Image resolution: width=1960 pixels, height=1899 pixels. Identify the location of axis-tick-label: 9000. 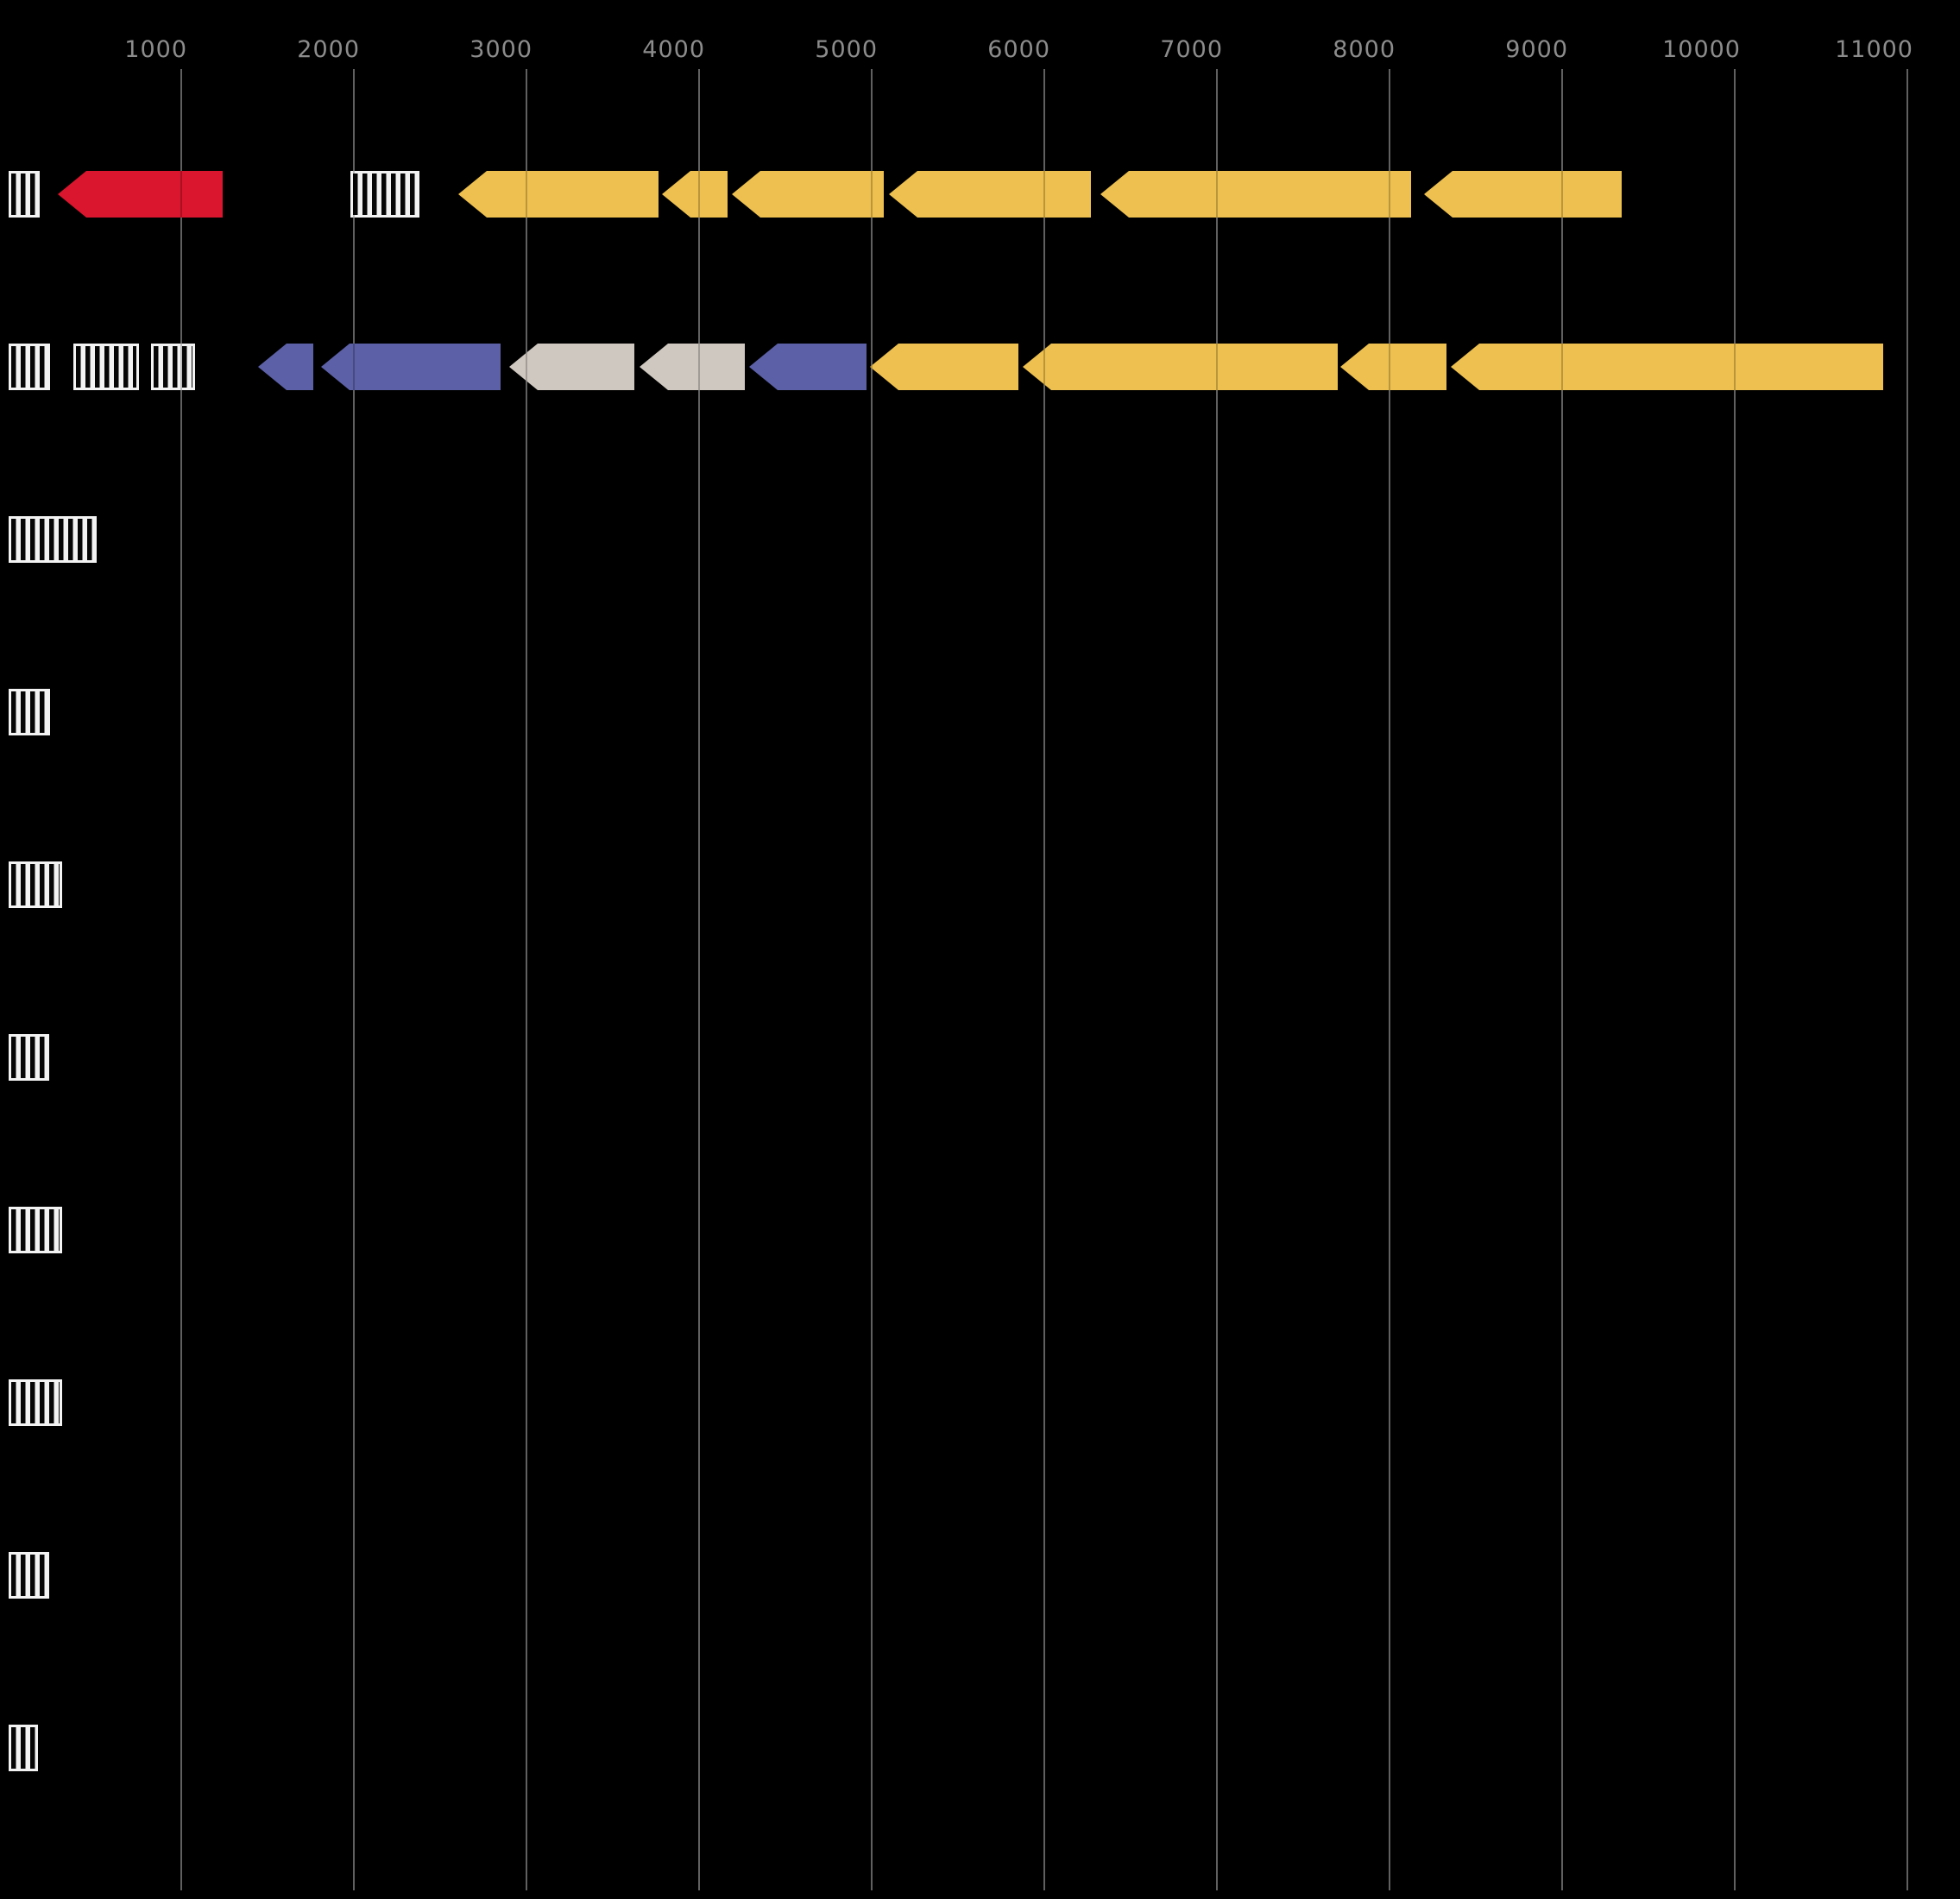
(1537, 49).